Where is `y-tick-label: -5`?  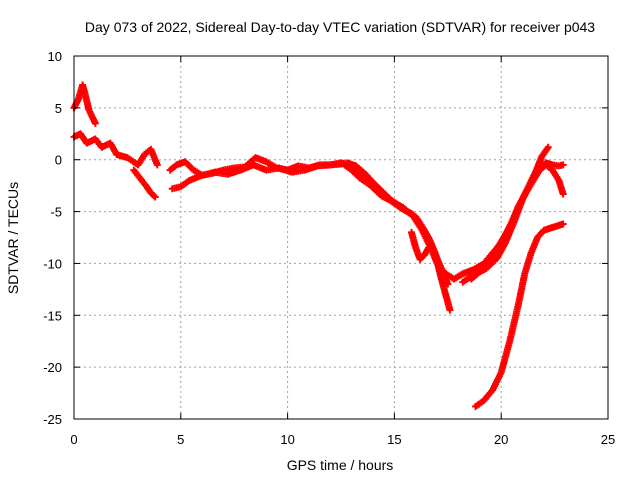 y-tick-label: -5 is located at coordinates (56, 212).